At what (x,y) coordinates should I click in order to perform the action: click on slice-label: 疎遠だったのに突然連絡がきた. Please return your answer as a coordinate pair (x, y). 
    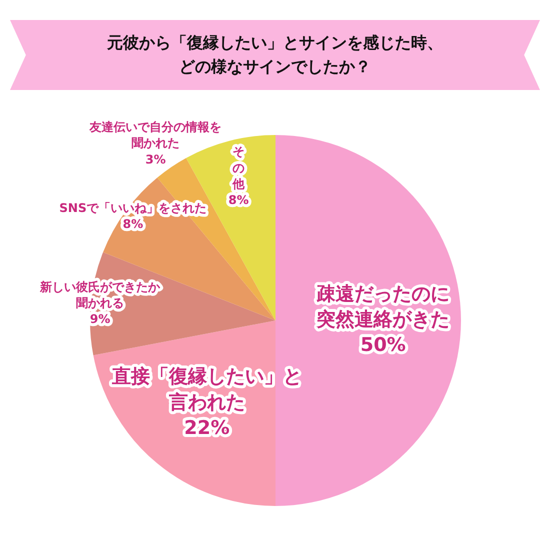
    Looking at the image, I should click on (383, 306).